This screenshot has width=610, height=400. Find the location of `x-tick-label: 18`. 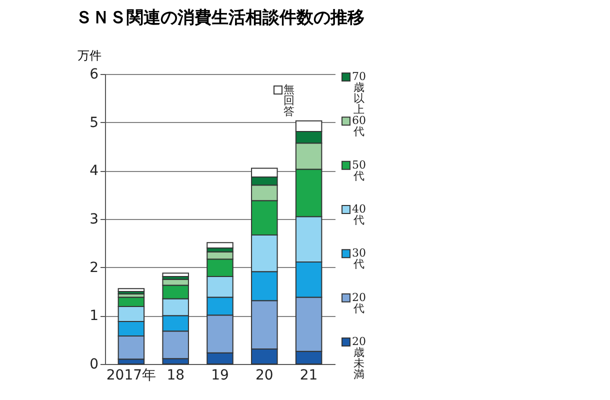

x-tick-label: 18 is located at coordinates (175, 376).